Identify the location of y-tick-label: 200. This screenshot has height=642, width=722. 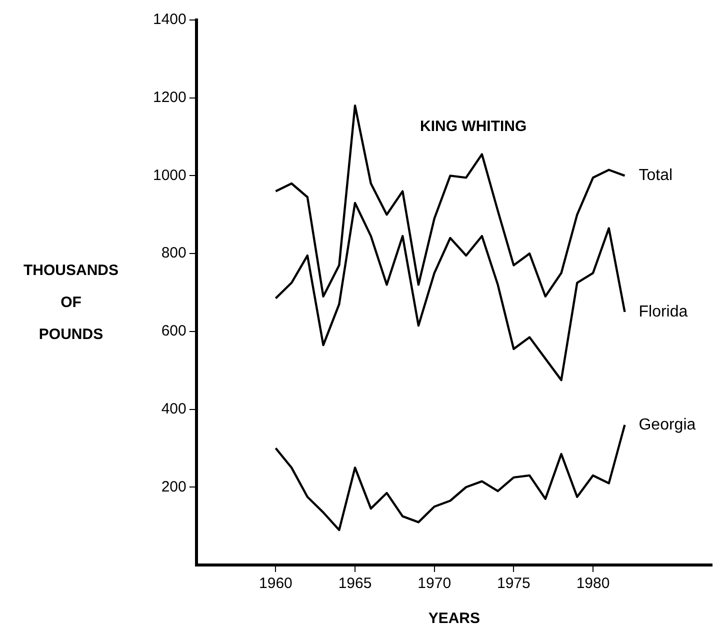
(173, 487).